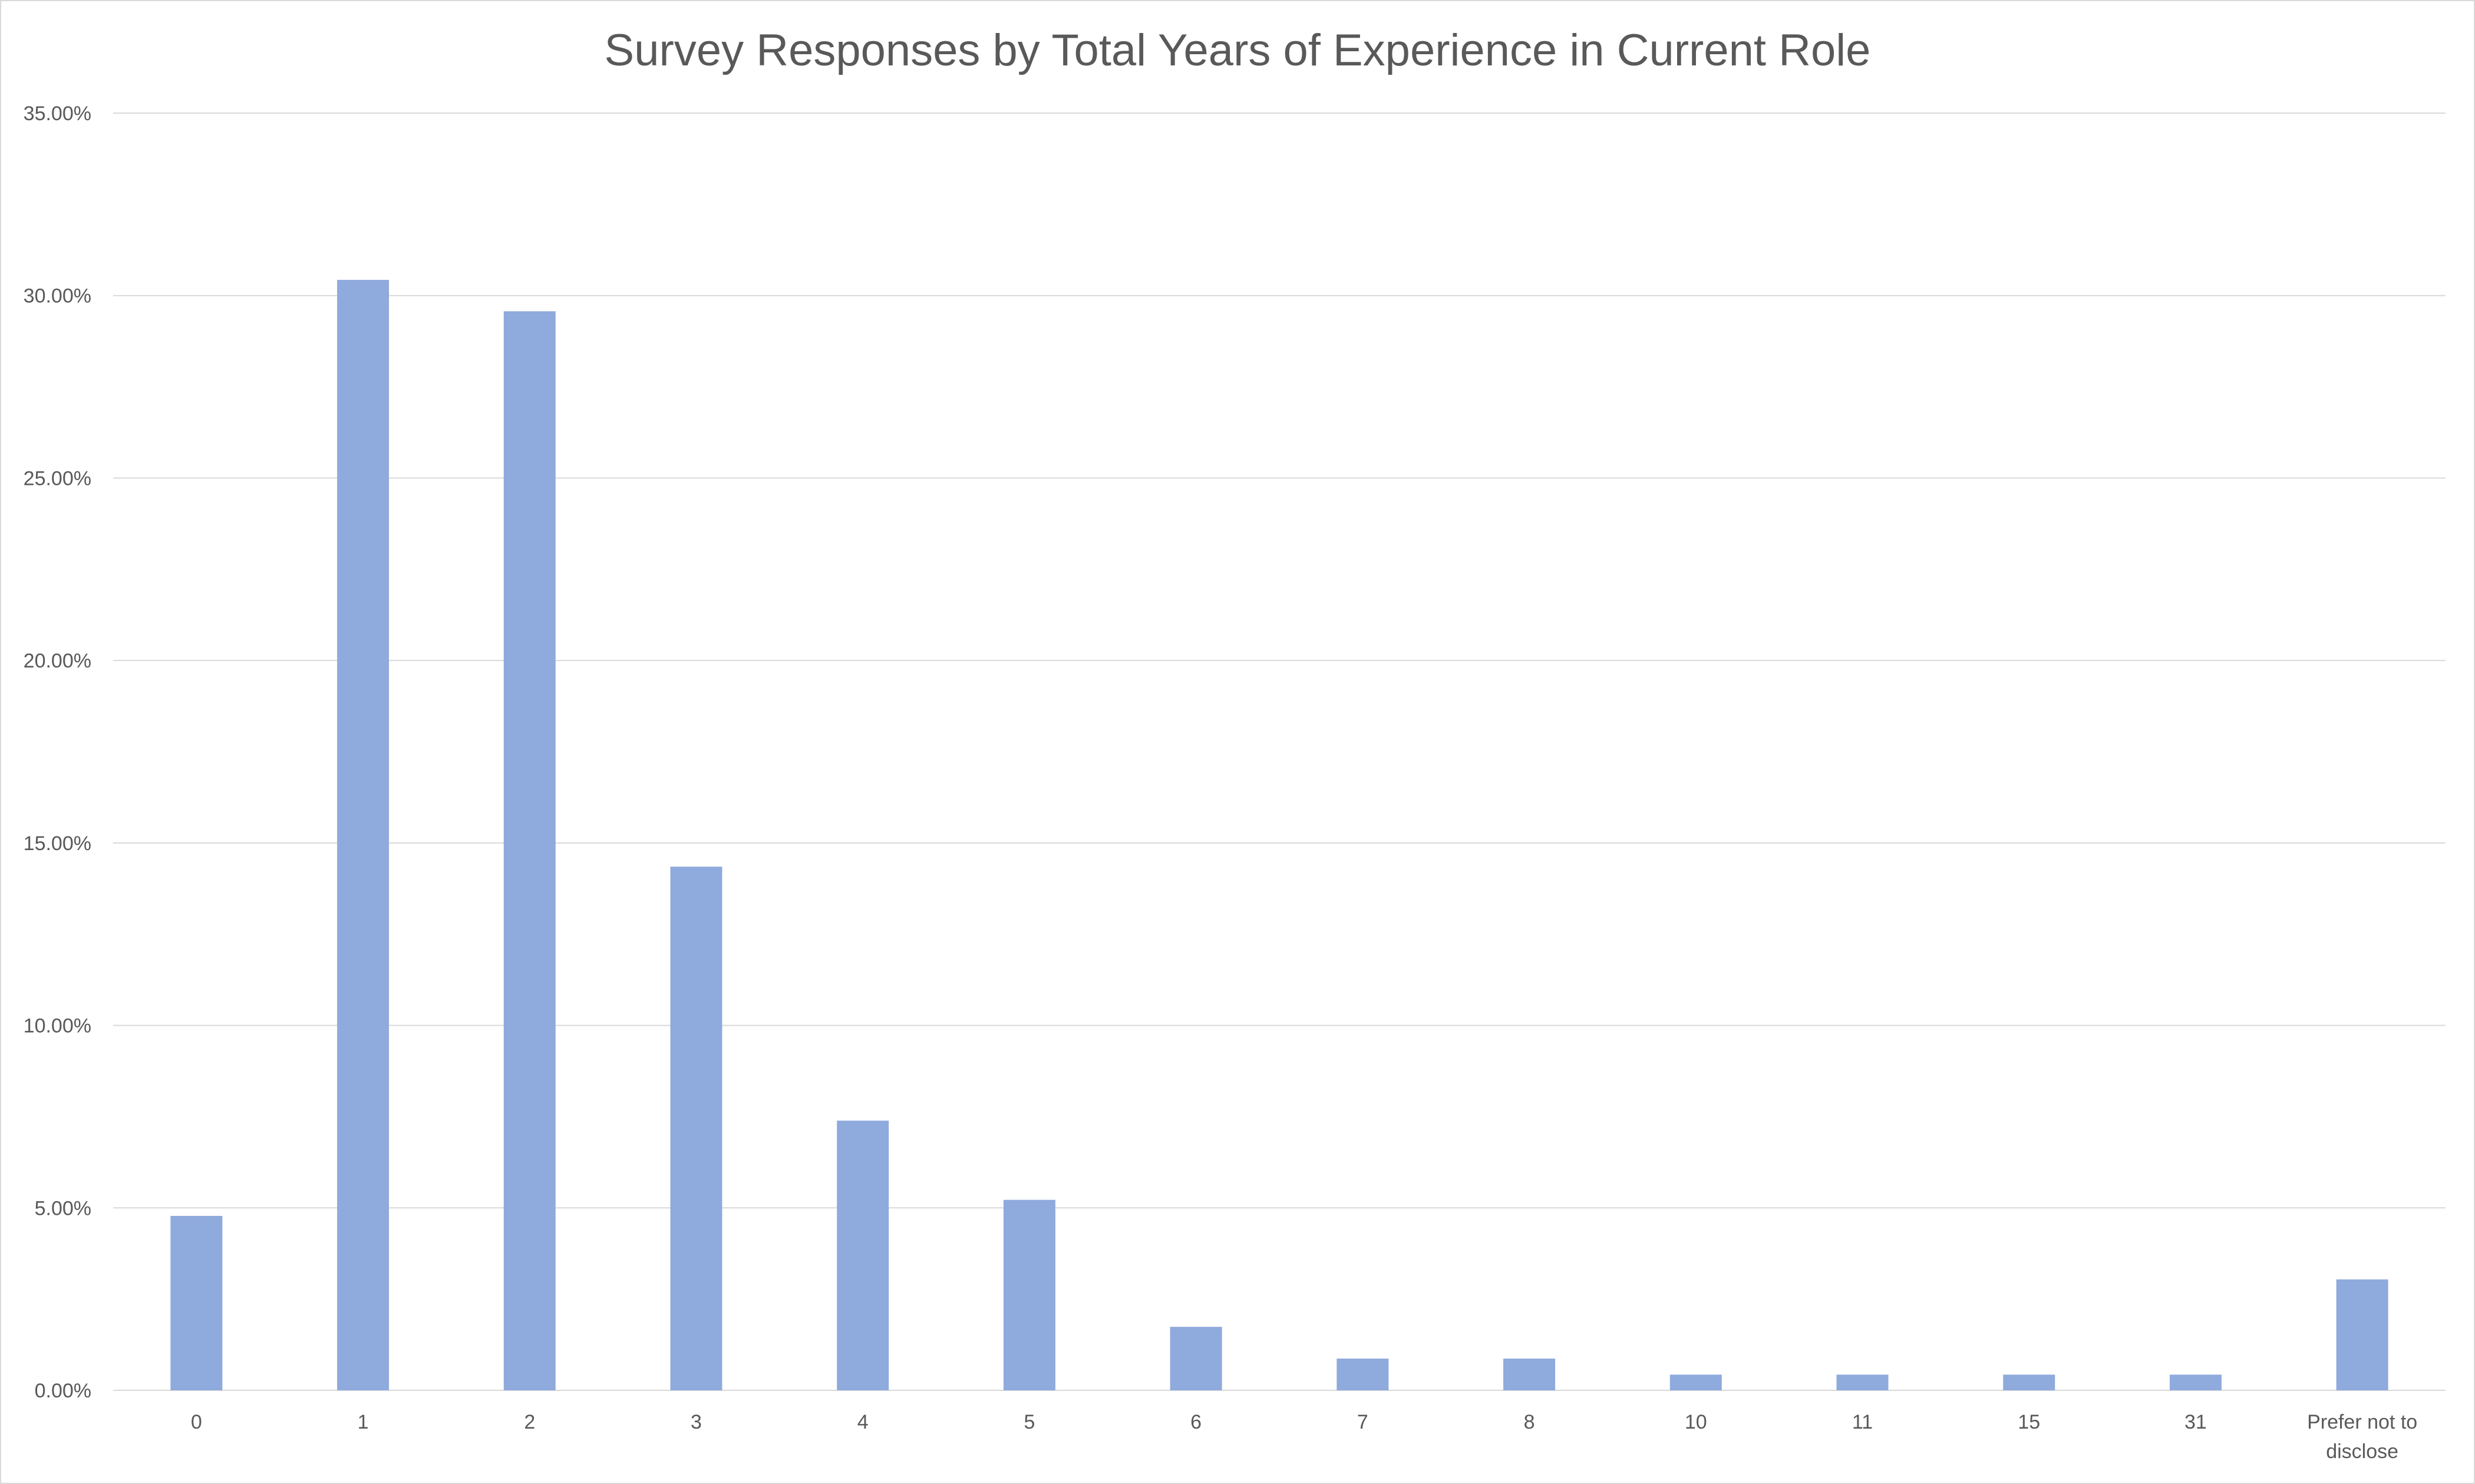 The height and width of the screenshot is (1484, 2475). Describe the element at coordinates (2362, 1437) in the screenshot. I see `x-tick-label: Prefer not to disclose` at that location.